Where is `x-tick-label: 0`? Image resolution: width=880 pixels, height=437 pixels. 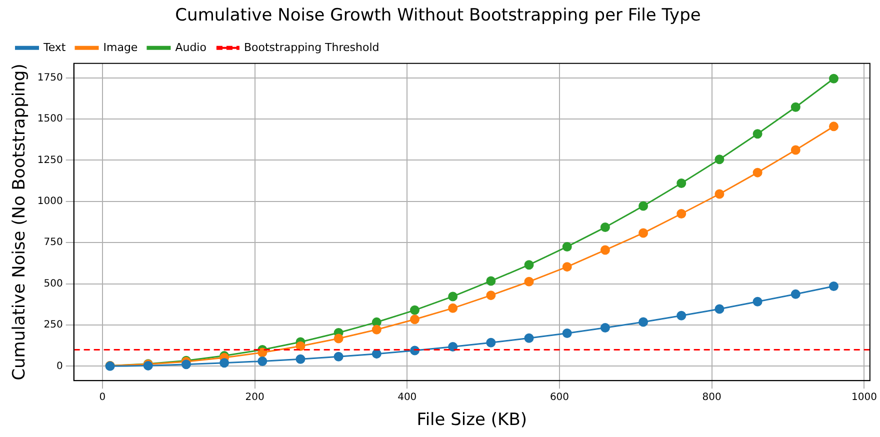
x-tick-label: 0 is located at coordinates (102, 398).